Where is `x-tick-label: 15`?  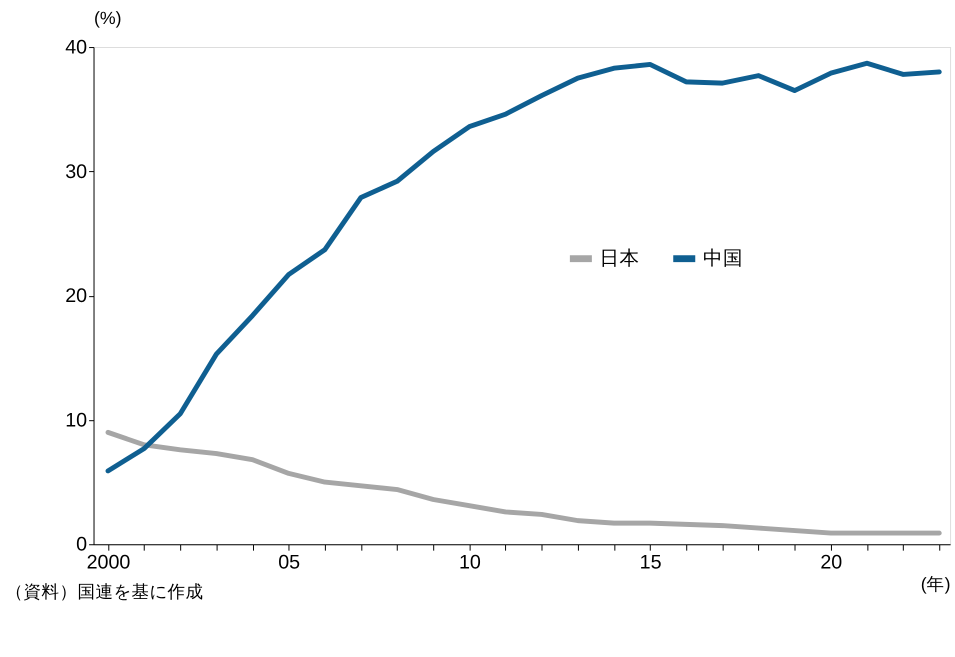
x-tick-label: 15 is located at coordinates (651, 562).